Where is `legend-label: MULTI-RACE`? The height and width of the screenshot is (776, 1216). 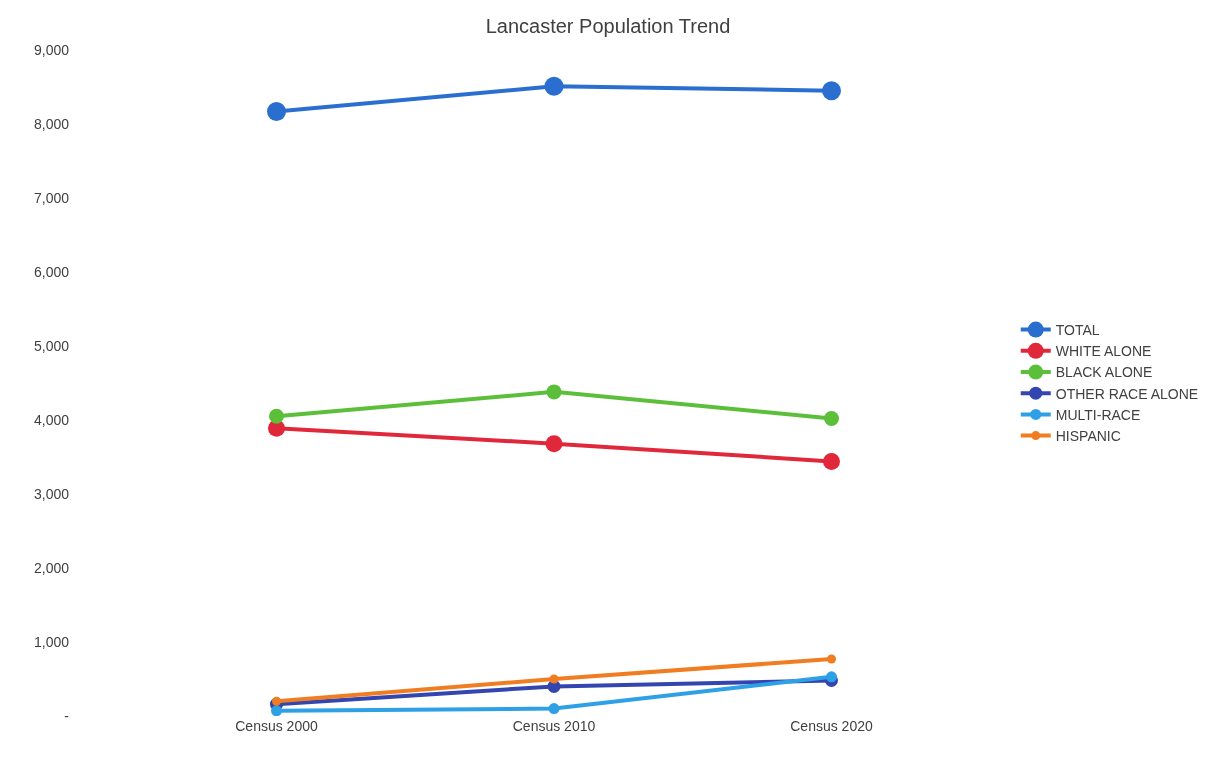
legend-label: MULTI-RACE is located at coordinates (1098, 414).